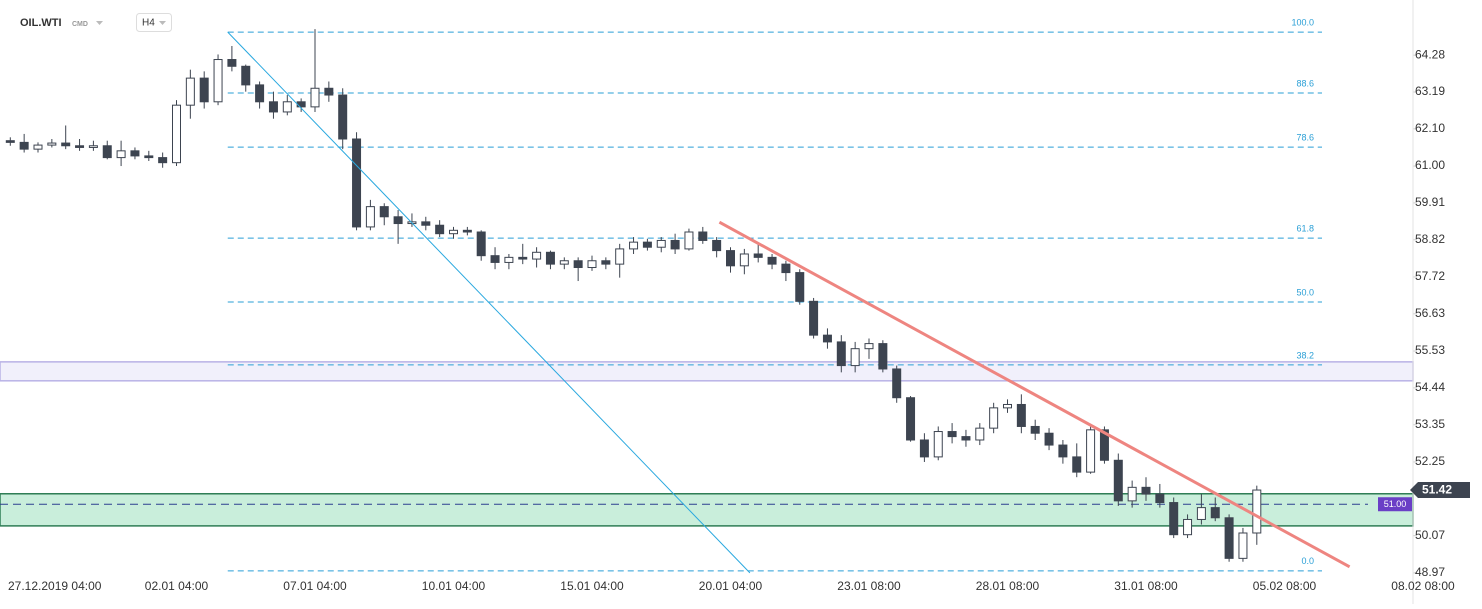 This screenshot has height=609, width=1482. I want to click on y-tick-label: 57.72, so click(1430, 276).